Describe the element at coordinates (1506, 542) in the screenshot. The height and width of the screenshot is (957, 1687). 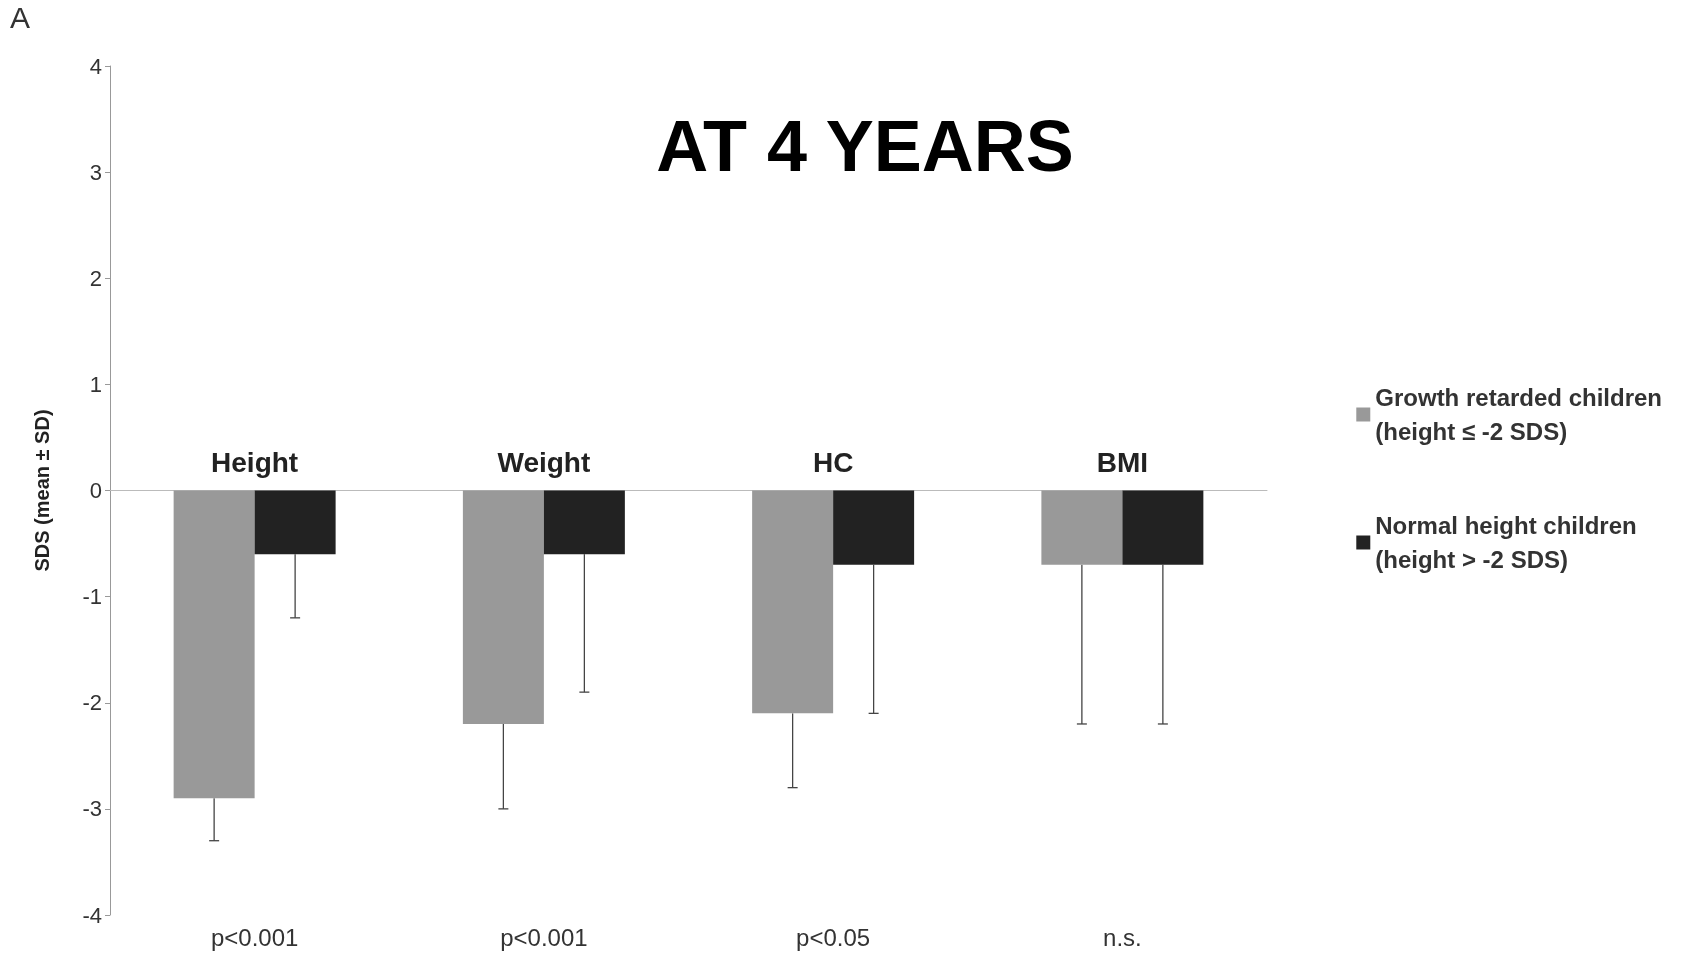
I see `legend-label: Normal height children (height > -2 SDS)` at that location.